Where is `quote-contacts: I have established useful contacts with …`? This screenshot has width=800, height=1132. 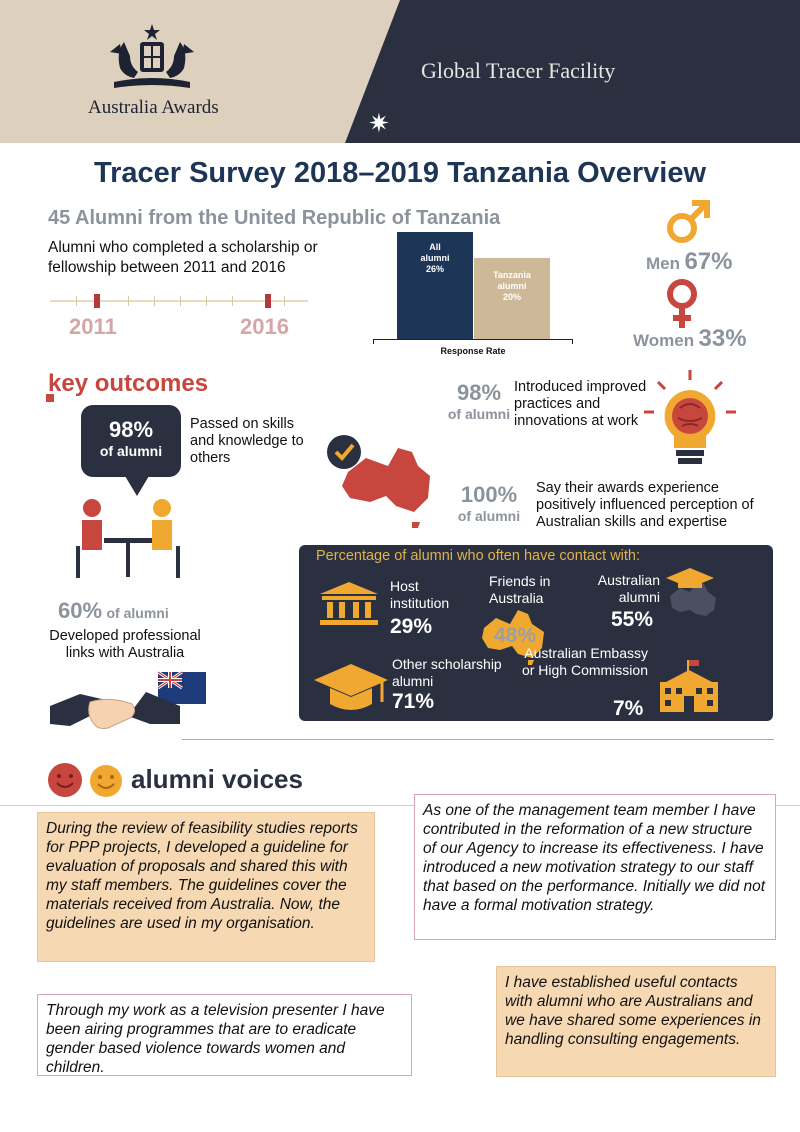 quote-contacts: I have established useful contacts with … is located at coordinates (636, 1021).